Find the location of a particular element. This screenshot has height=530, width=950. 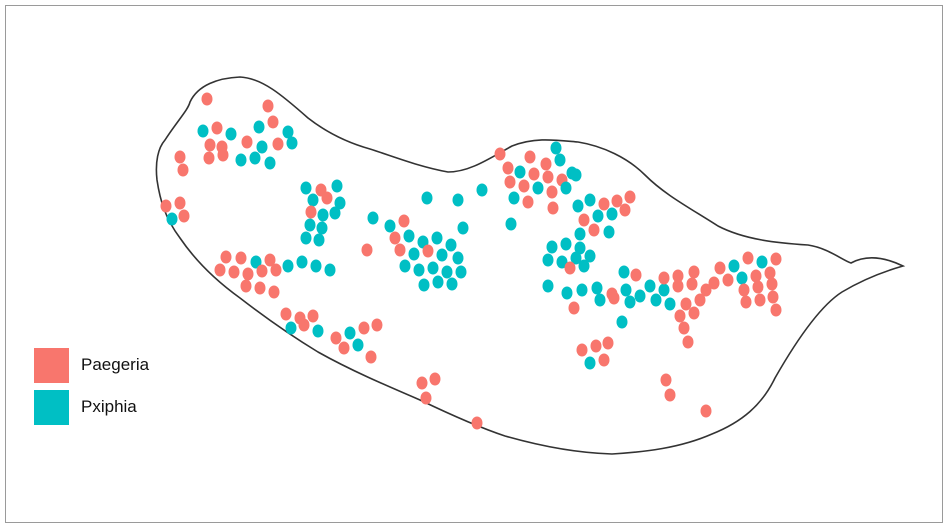

legend-item-pxiphia: Pxiphia is located at coordinates (91, 407).